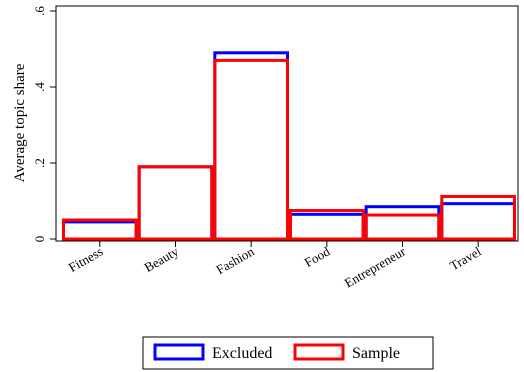 This screenshot has height=372, width=524. I want to click on bar-sample-food, so click(327, 225).